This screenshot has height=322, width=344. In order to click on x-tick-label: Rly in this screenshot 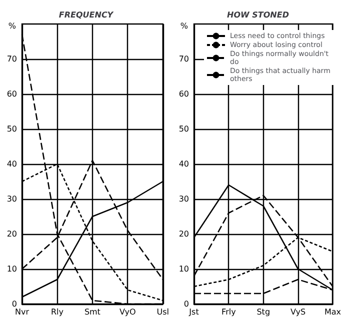, I will do `click(57, 312)`.